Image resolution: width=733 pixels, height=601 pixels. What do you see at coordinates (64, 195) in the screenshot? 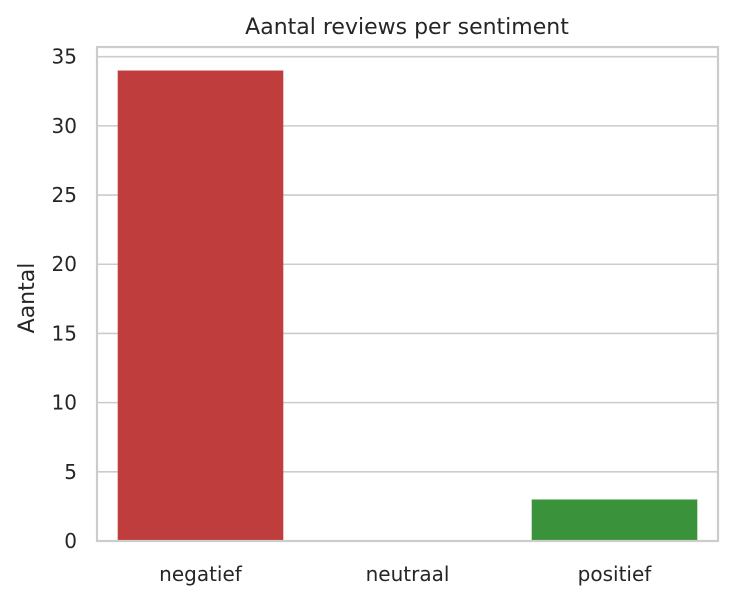
I see `y-tick-label: 25` at bounding box center [64, 195].